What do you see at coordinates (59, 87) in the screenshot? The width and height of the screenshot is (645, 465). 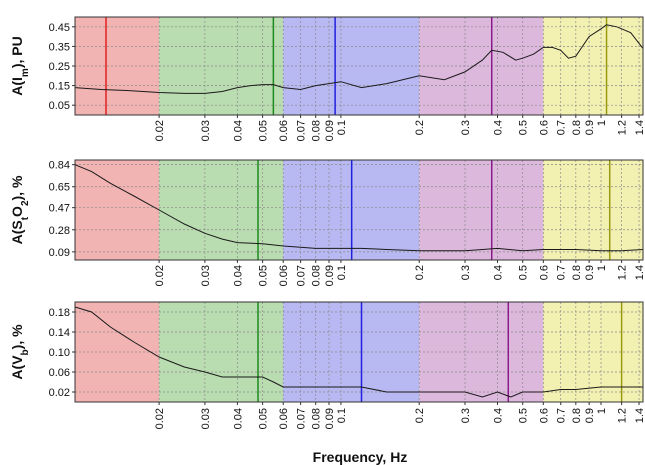 I see `y-tick-label: 0.15` at bounding box center [59, 87].